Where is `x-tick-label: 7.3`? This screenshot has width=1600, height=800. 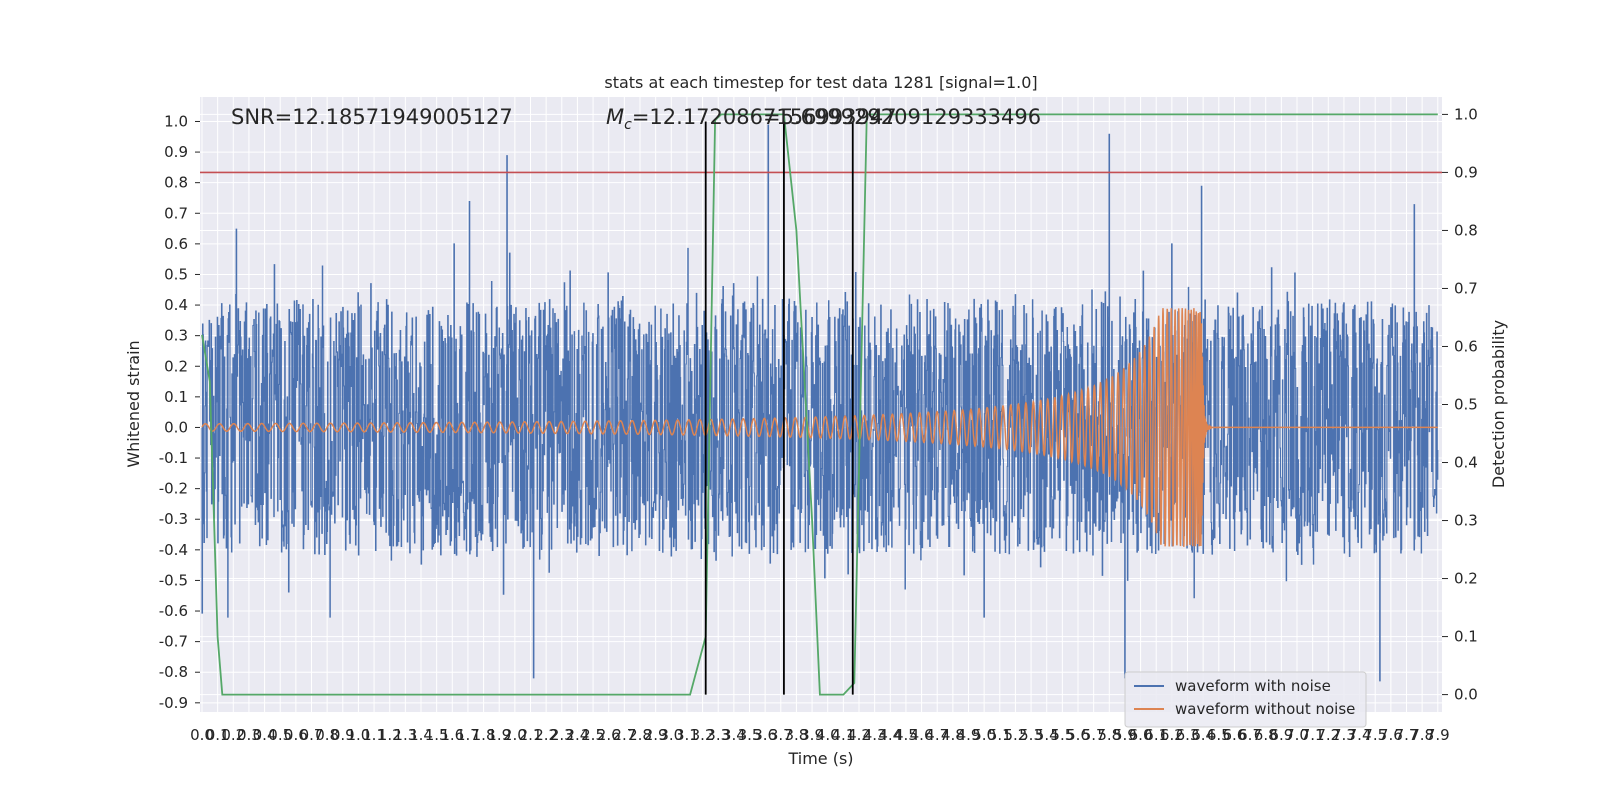
x-tick-label: 7.3 is located at coordinates (1344, 735).